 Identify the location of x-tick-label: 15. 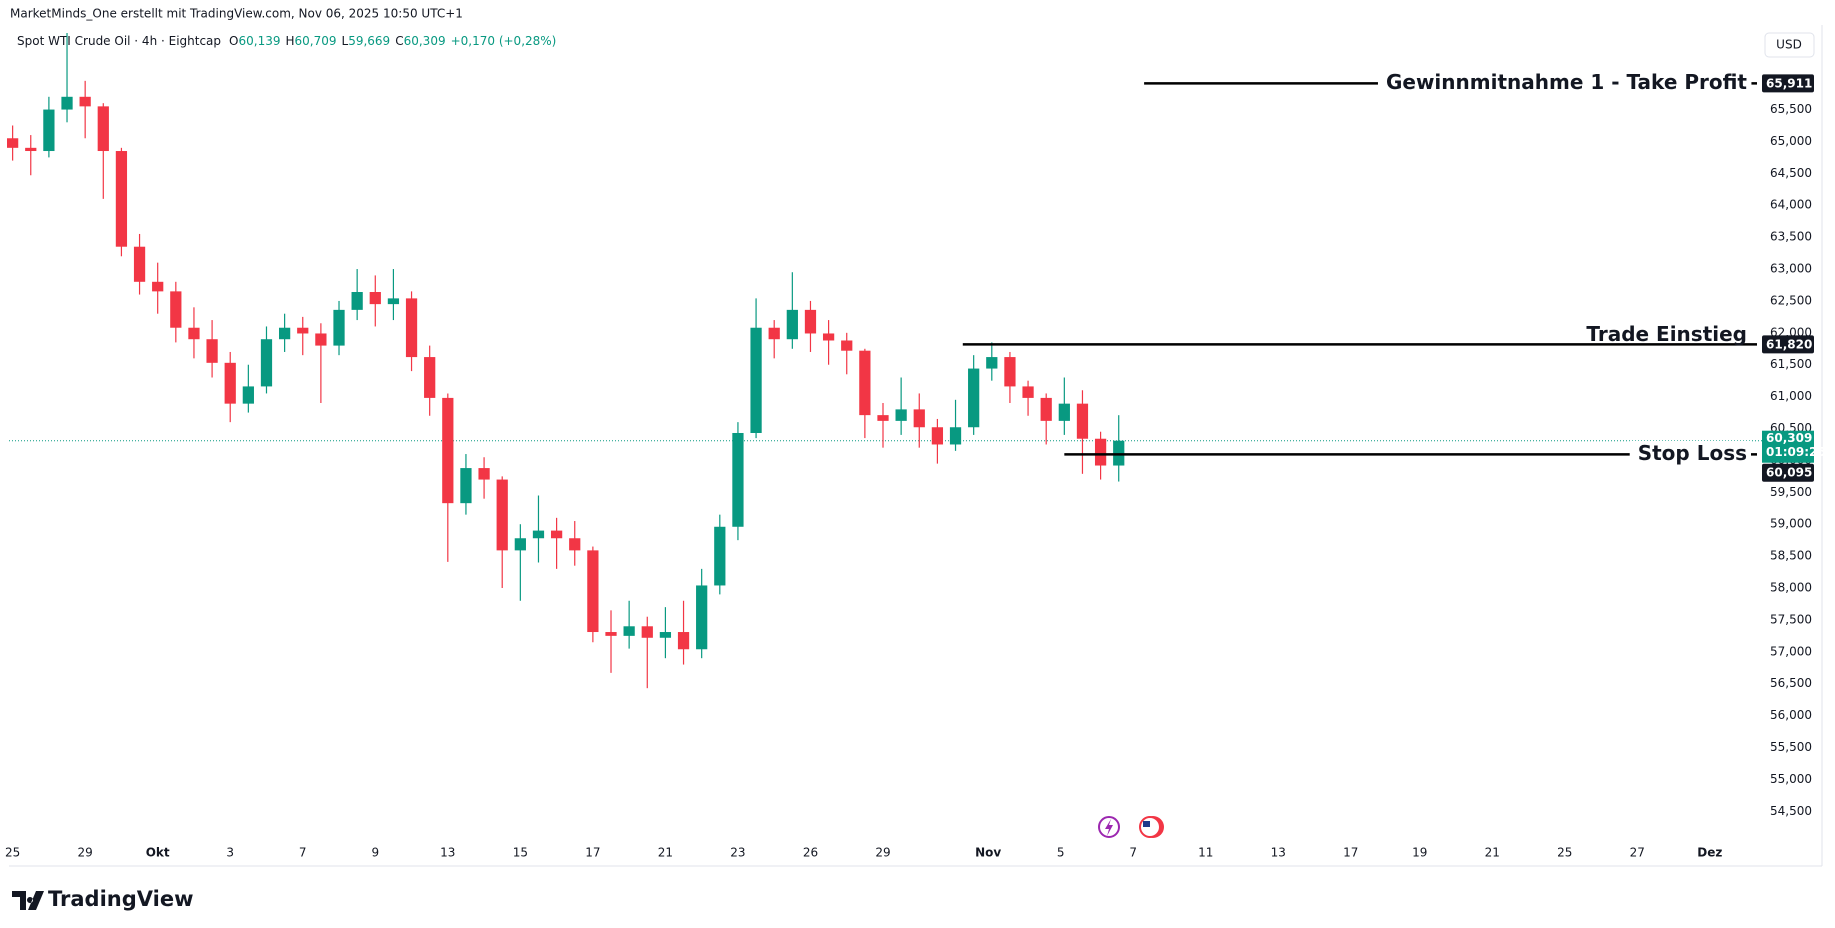
(520, 853).